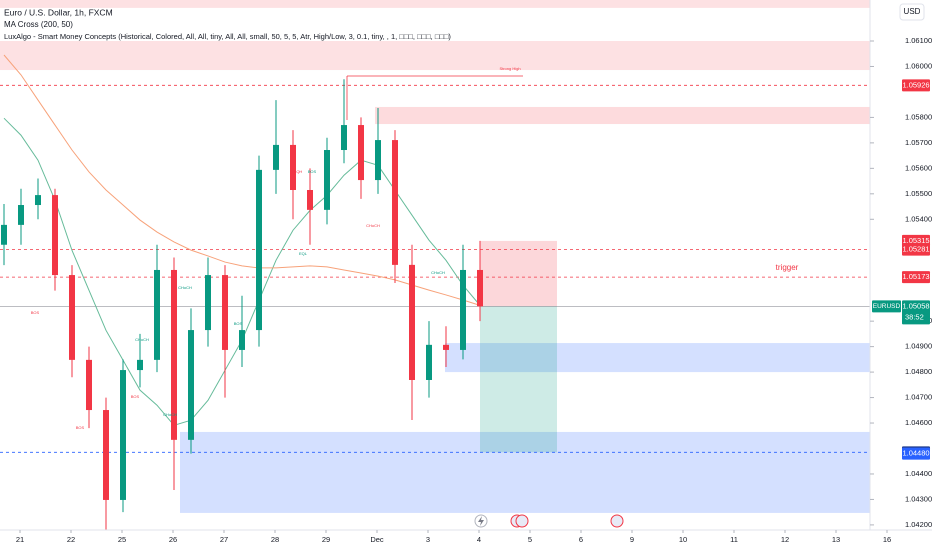 The width and height of the screenshot is (932, 555). I want to click on annotation: Strong High, so click(509, 68).